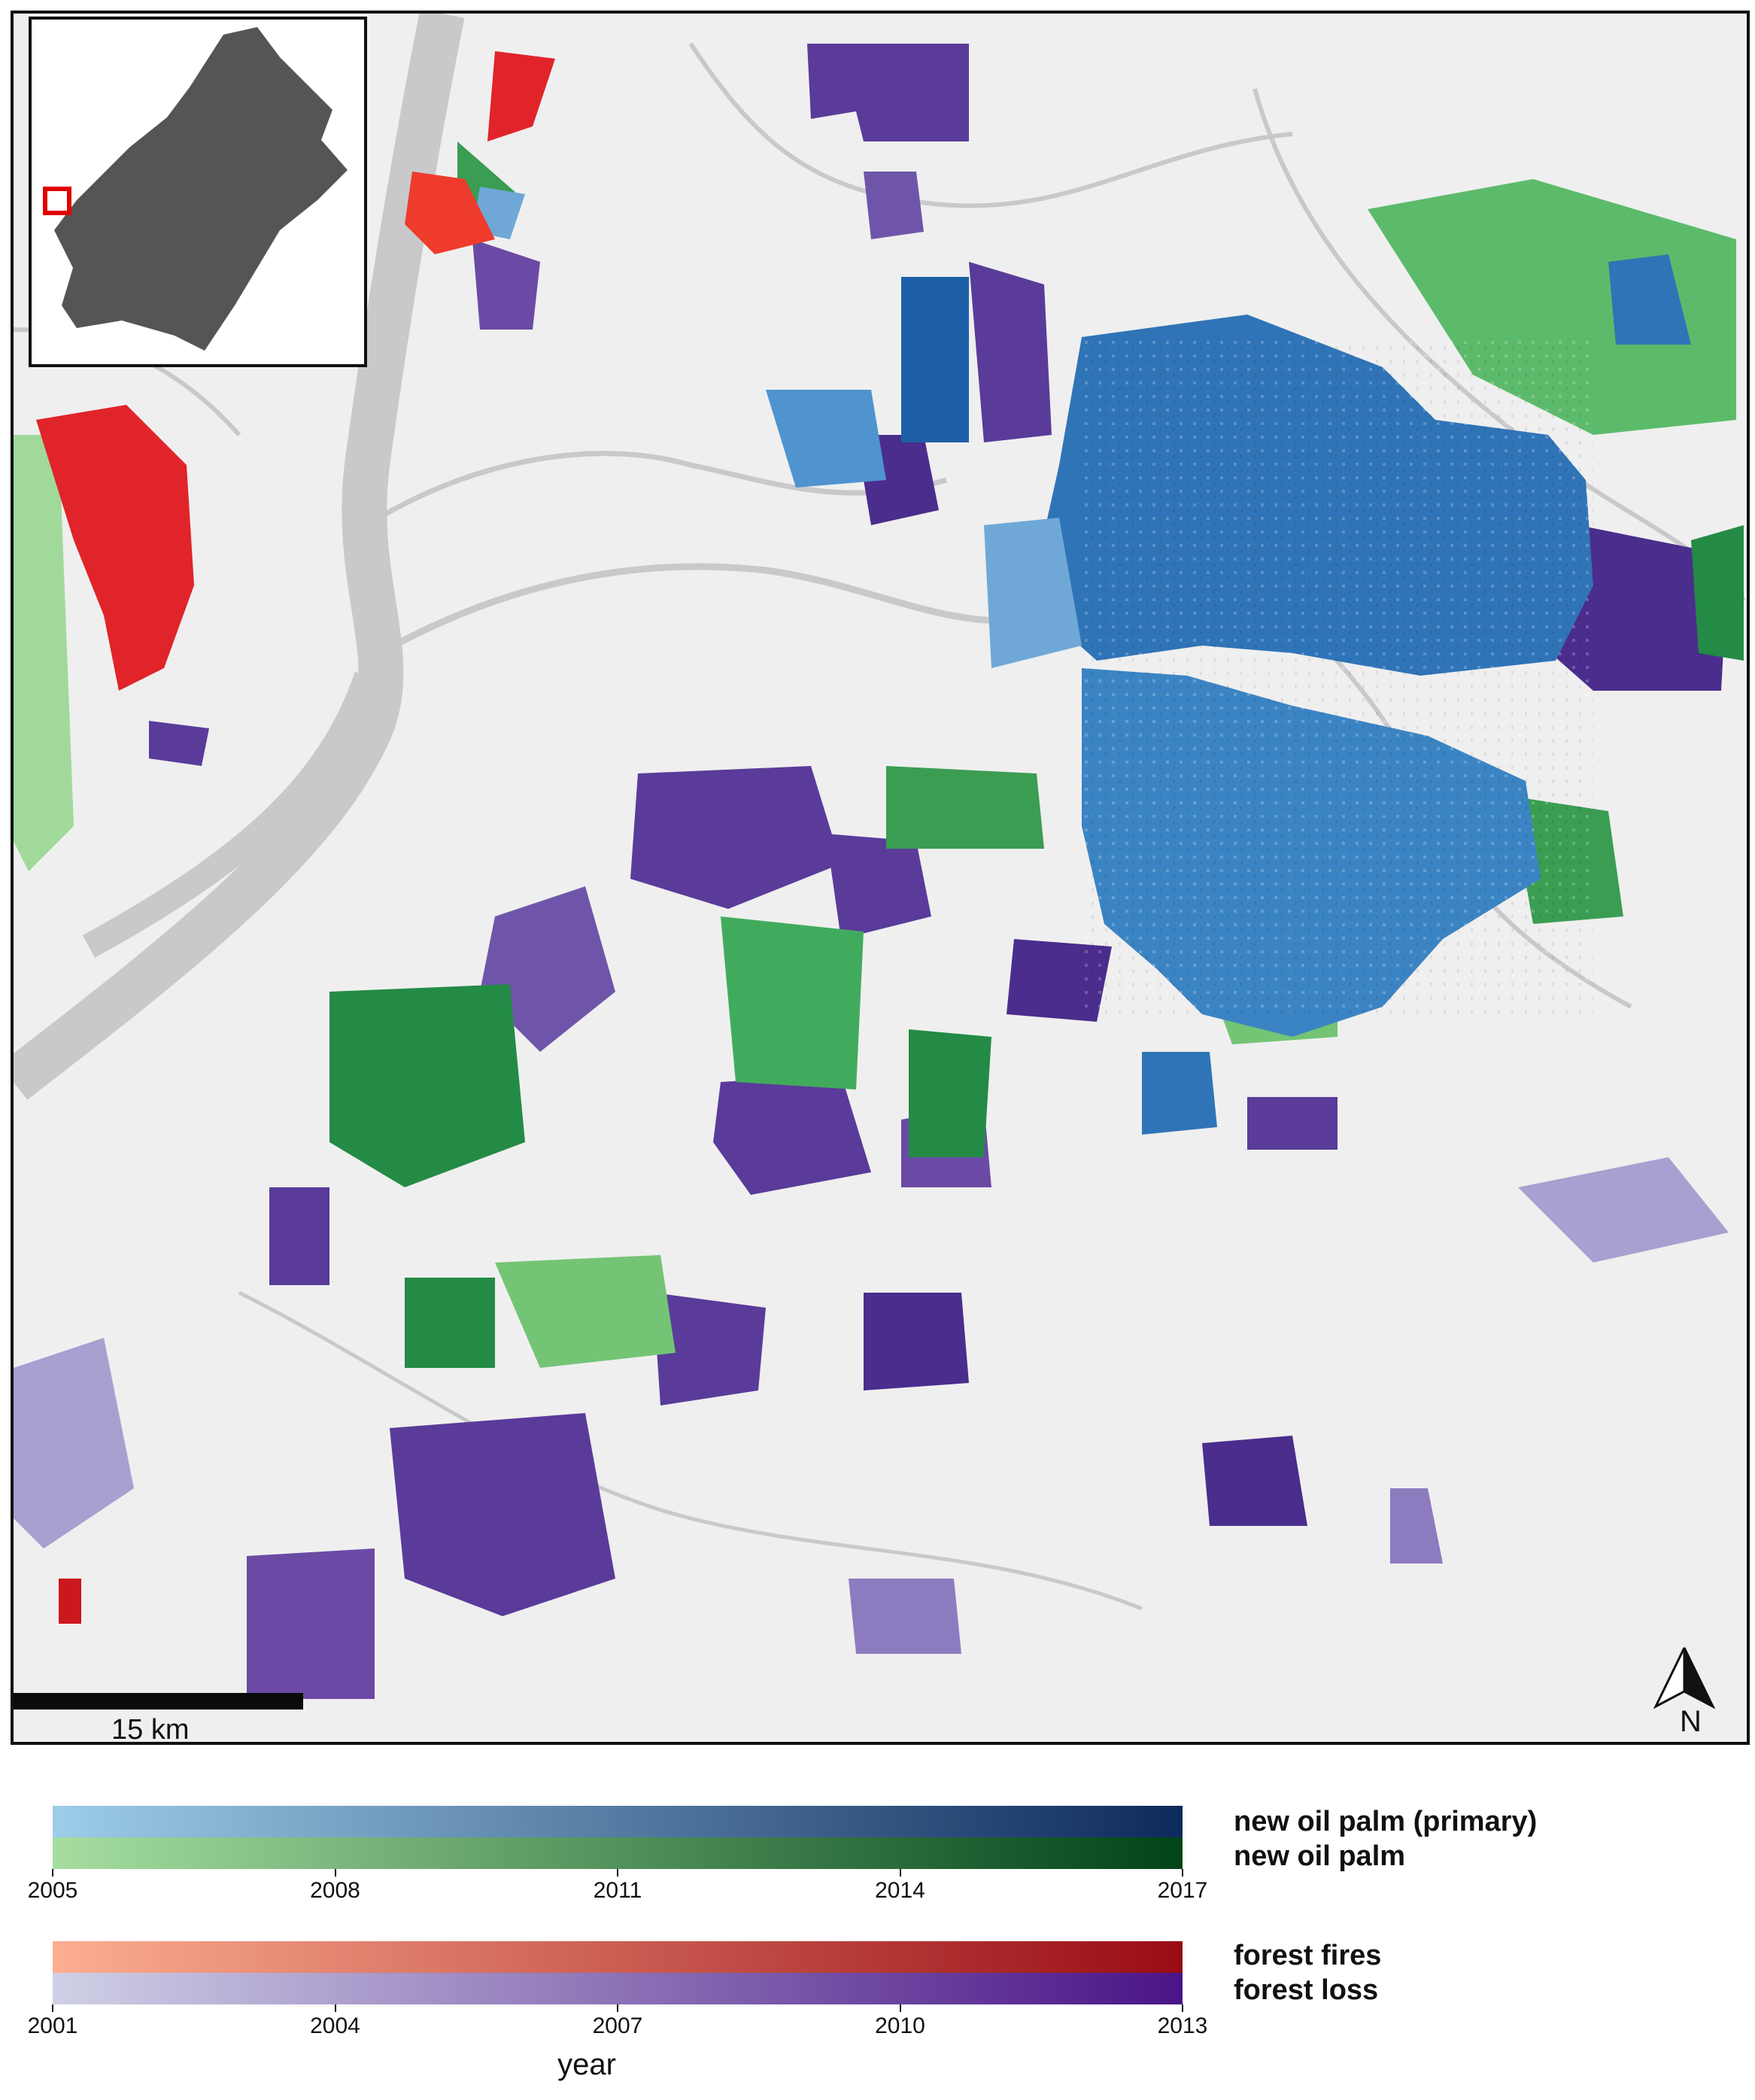 This screenshot has width=1755, height=2100. I want to click on legend-gradient-oil-palm, so click(618, 1853).